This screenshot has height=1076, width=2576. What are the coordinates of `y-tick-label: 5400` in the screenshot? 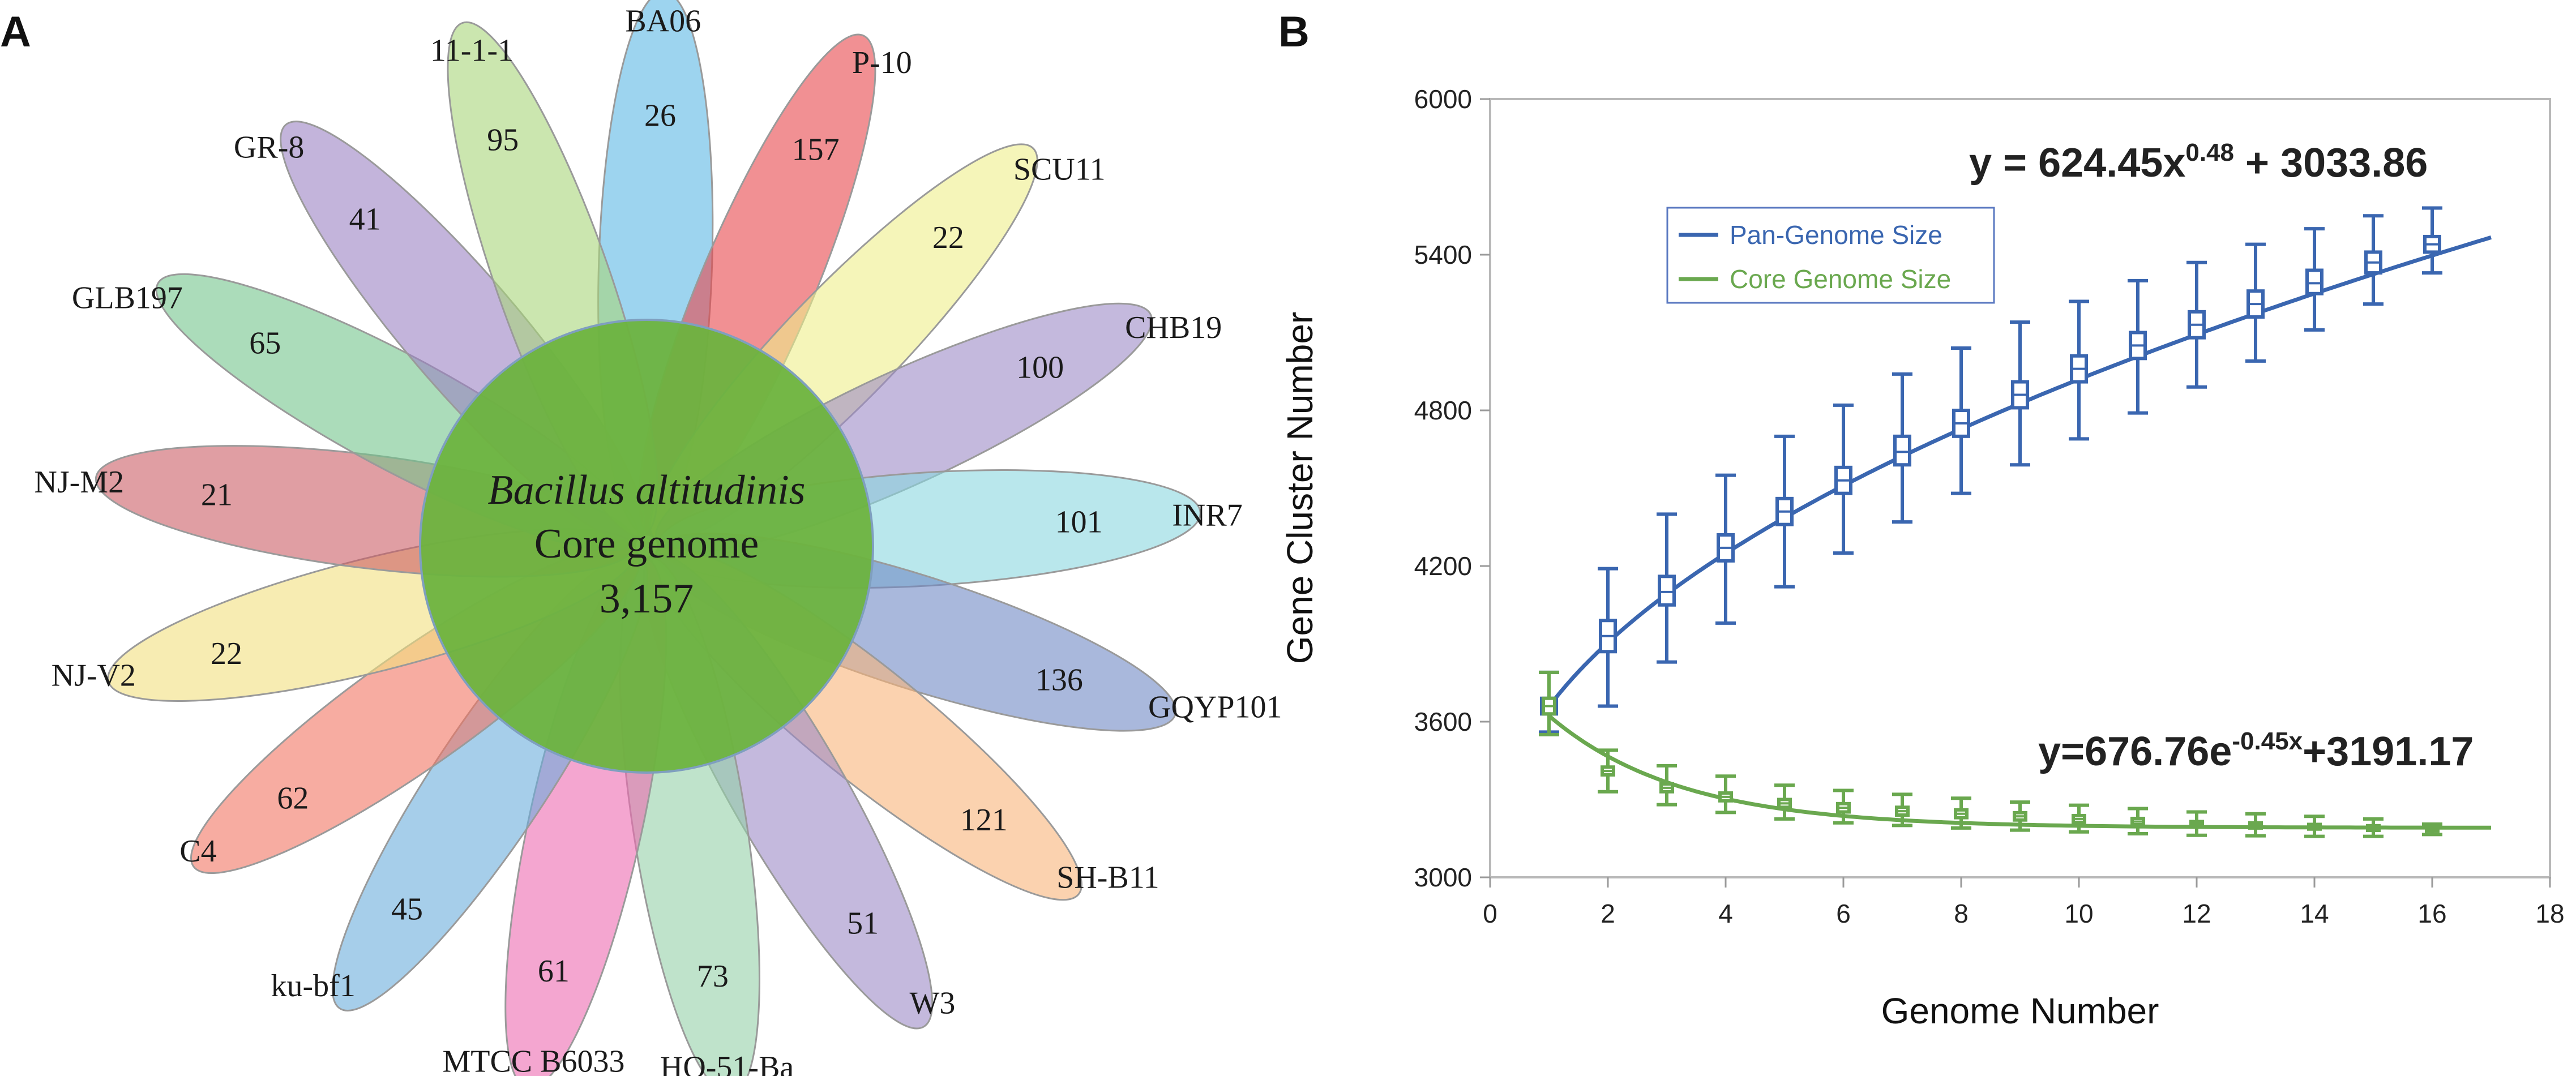 It's located at (1443, 254).